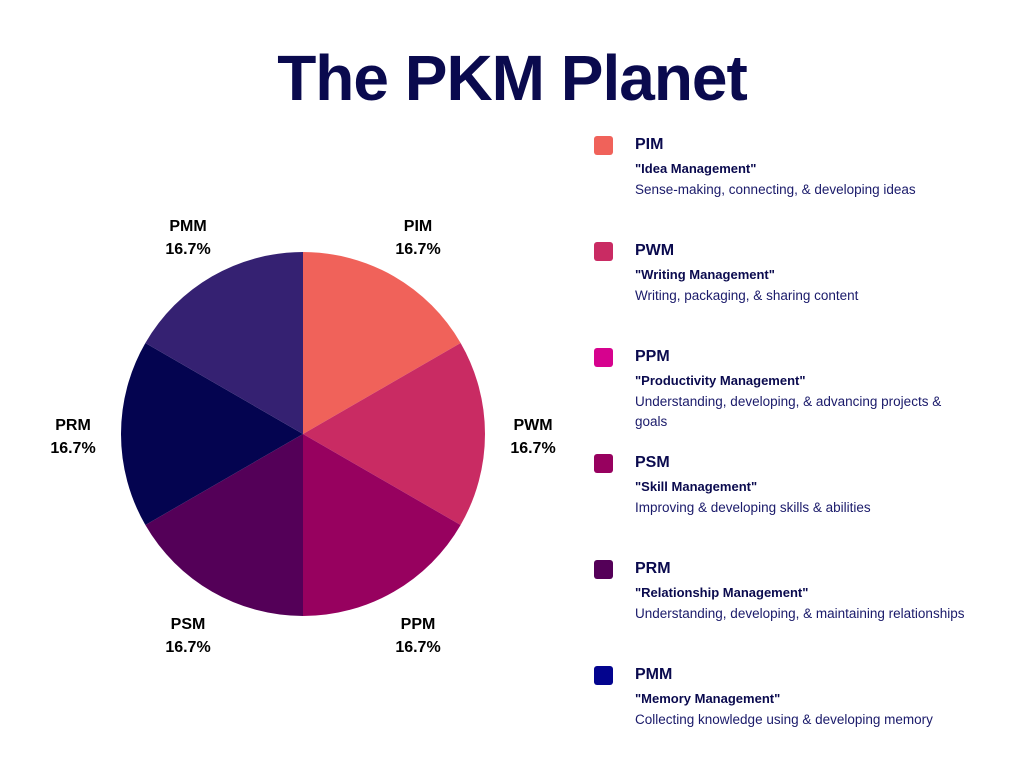 Image resolution: width=1024 pixels, height=768 pixels. What do you see at coordinates (512, 78) in the screenshot?
I see `chart-title: The PKM Planet` at bounding box center [512, 78].